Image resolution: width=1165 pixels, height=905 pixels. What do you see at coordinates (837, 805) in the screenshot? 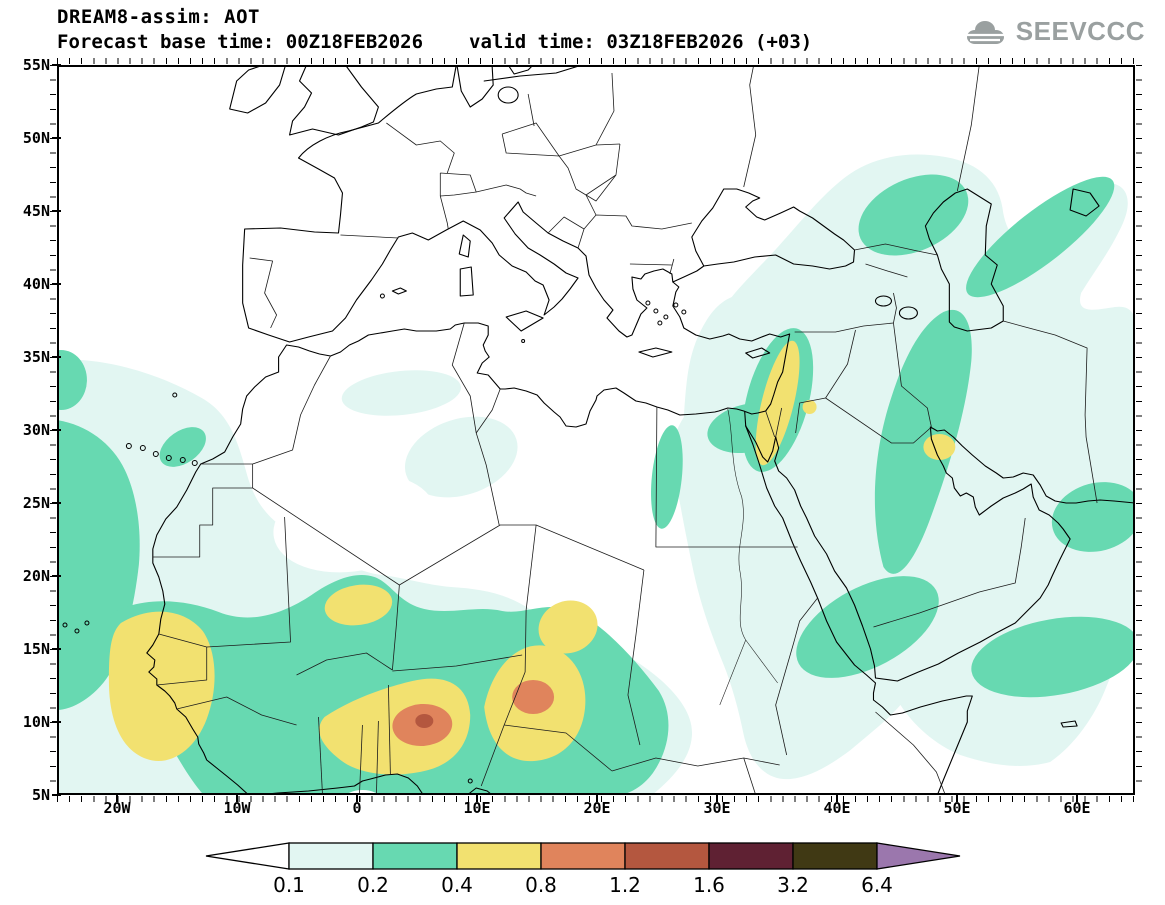
I see `lon-label: 40E` at bounding box center [837, 805].